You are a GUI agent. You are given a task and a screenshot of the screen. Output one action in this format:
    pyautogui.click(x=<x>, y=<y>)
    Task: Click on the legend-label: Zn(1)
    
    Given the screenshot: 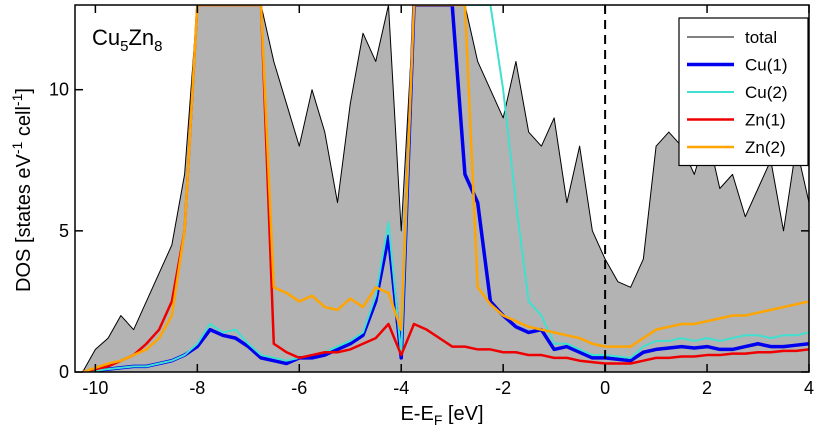 What is the action you would take?
    pyautogui.click(x=765, y=120)
    